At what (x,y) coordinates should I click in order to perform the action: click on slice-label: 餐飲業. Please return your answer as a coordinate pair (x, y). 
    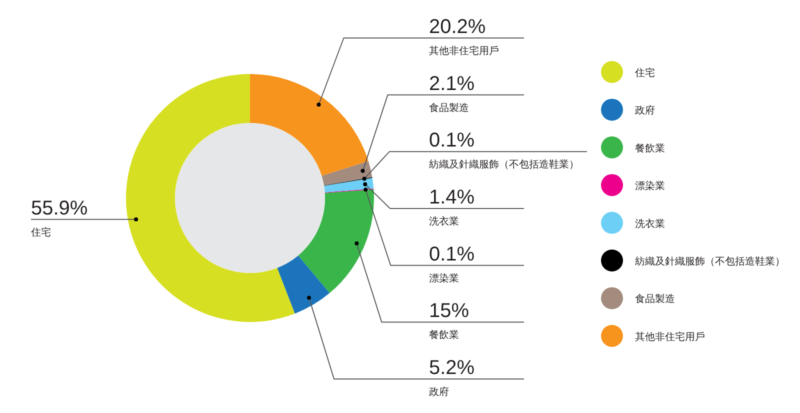
    Looking at the image, I should click on (444, 336).